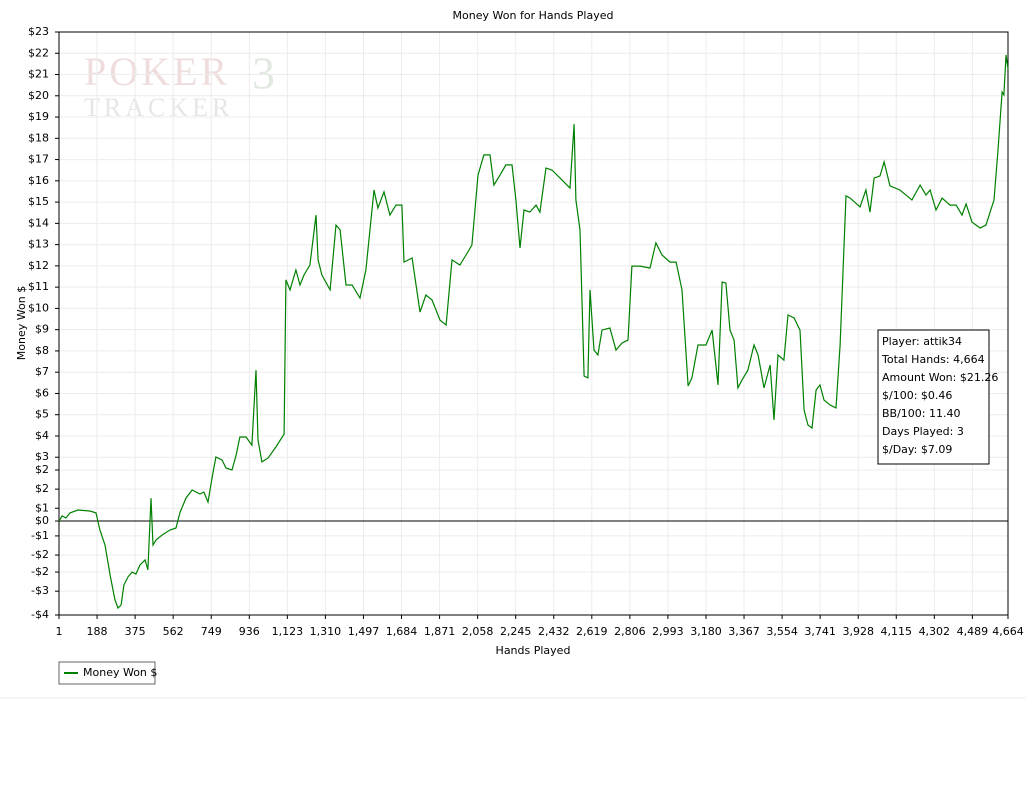 The image size is (1026, 812). What do you see at coordinates (402, 631) in the screenshot?
I see `x-tick-label: 1,684` at bounding box center [402, 631].